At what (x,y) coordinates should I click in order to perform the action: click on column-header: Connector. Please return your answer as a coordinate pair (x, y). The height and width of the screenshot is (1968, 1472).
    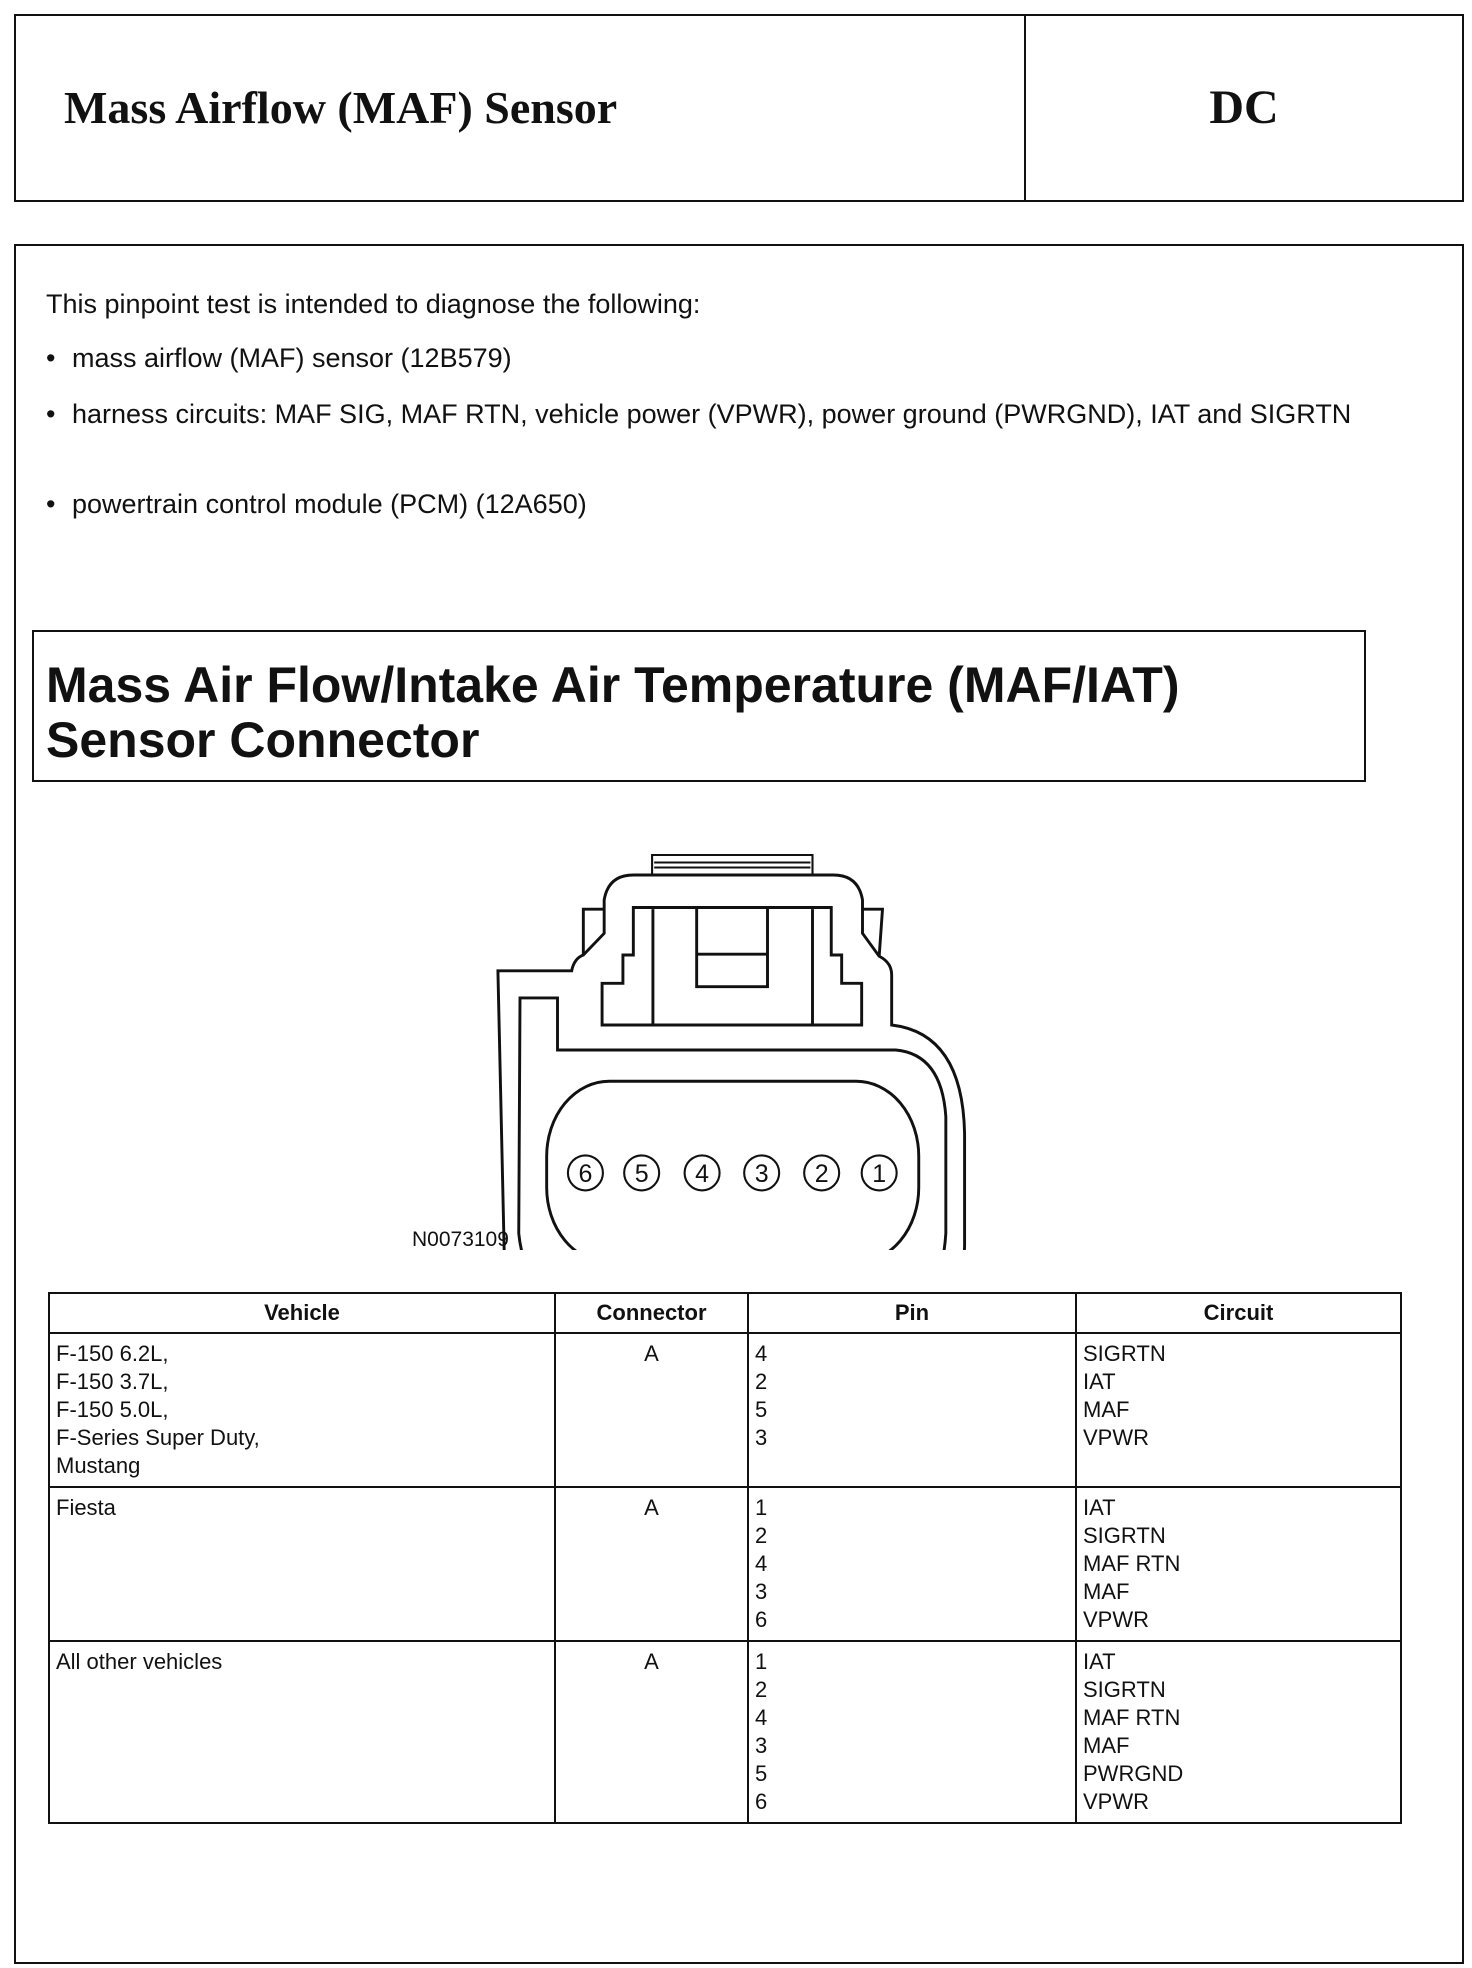
    Looking at the image, I should click on (651, 1313).